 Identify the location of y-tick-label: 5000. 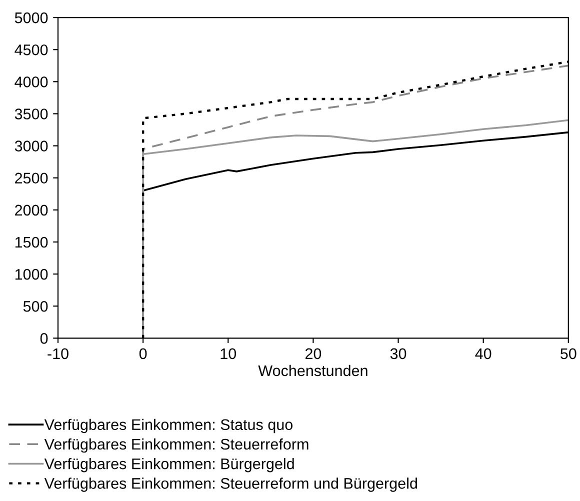
(31, 18).